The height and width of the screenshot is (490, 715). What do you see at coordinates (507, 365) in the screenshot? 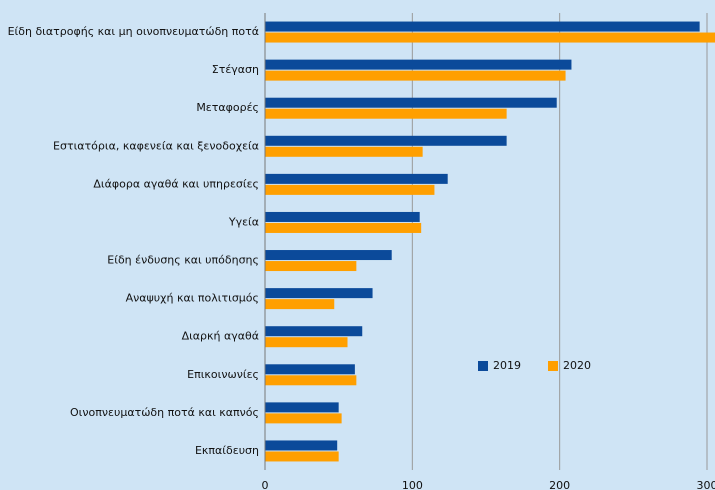
I see `legend-label: 2019` at bounding box center [507, 365].